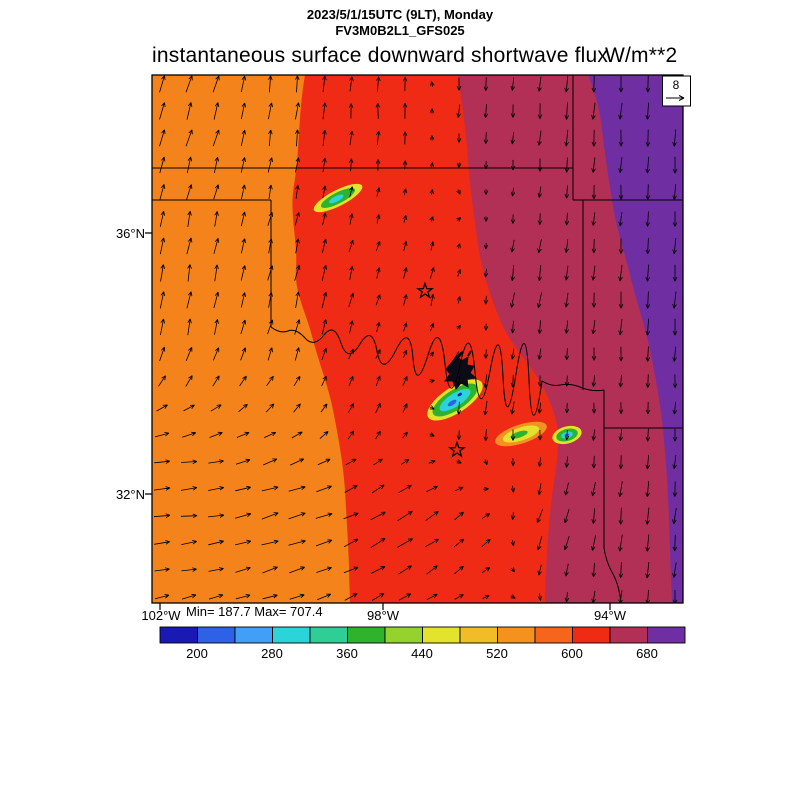 This screenshot has width=800, height=800. What do you see at coordinates (161, 615) in the screenshot?
I see `lon-label-102w: 102°W` at bounding box center [161, 615].